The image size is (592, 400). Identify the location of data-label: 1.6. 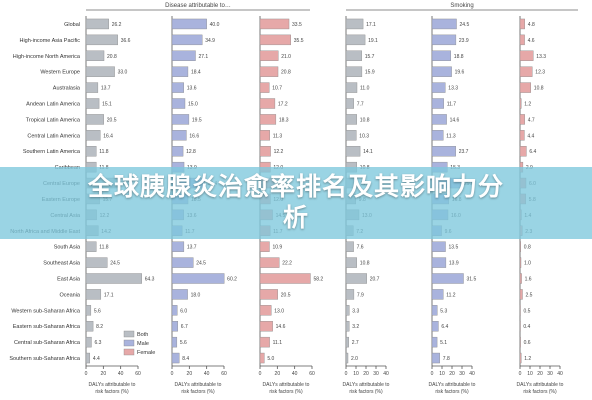
(528, 280).